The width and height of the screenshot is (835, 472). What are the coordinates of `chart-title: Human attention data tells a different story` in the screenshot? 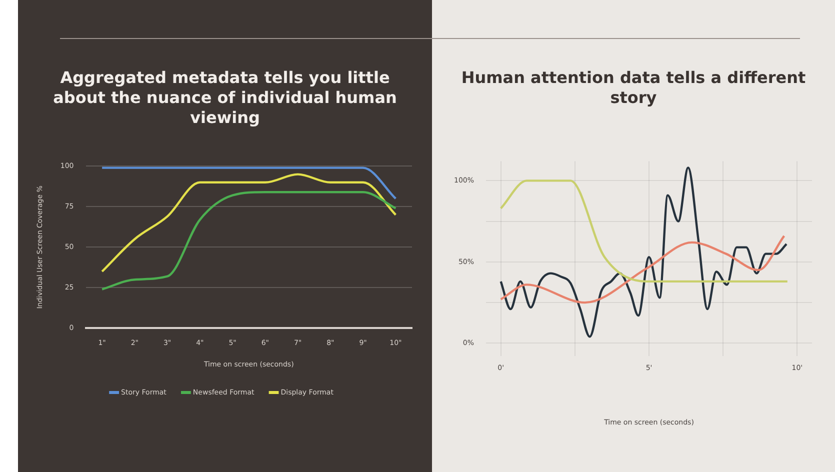 It's located at (633, 88).